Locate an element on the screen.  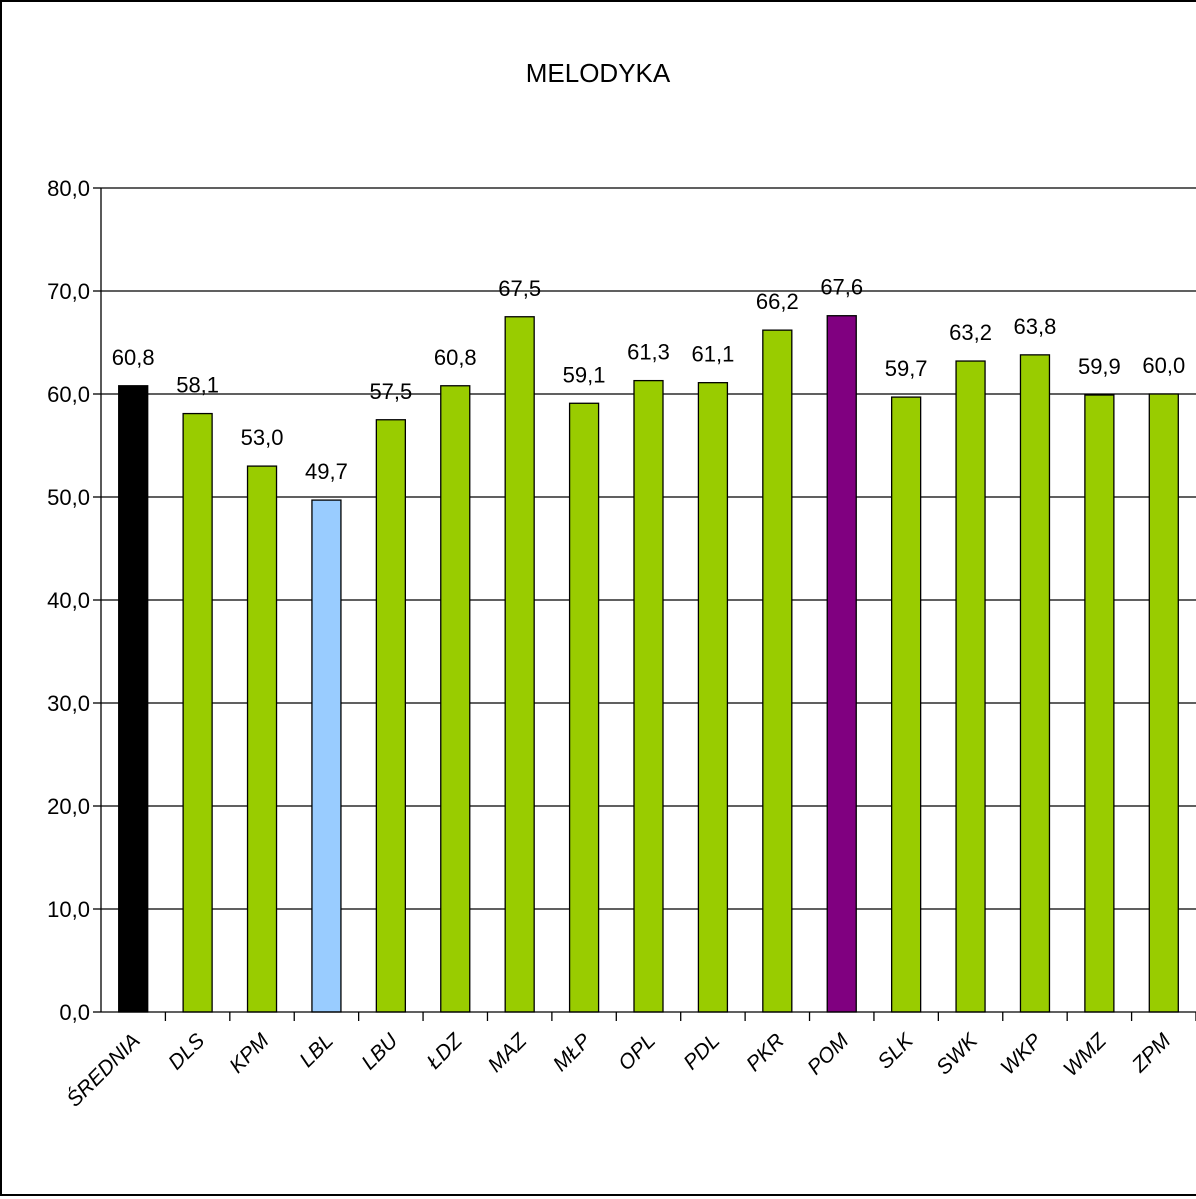
bar-dls is located at coordinates (197, 712).